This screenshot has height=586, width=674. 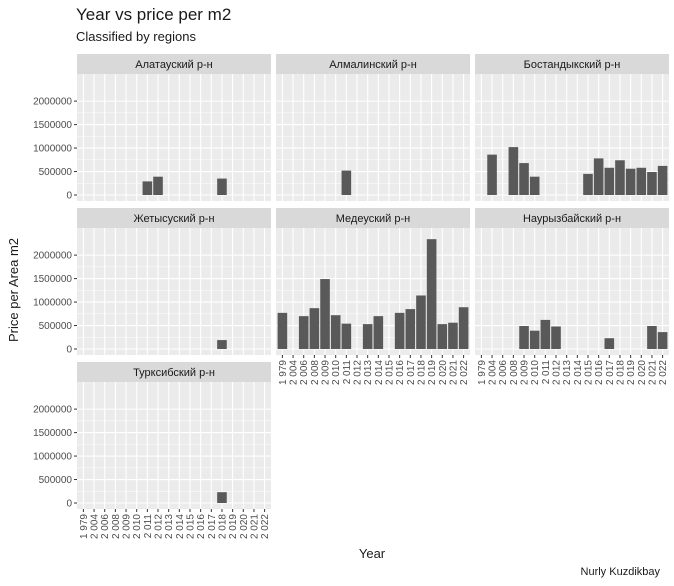 What do you see at coordinates (620, 572) in the screenshot?
I see `chart-caption: Nurly Kuzdikbay` at bounding box center [620, 572].